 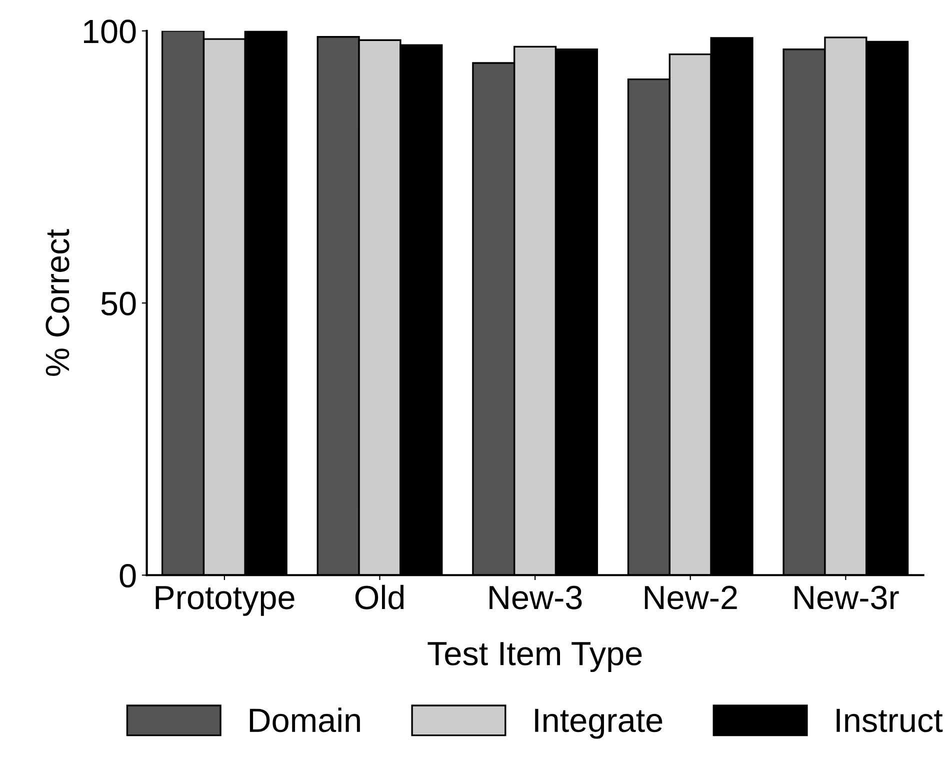 I want to click on x-tick-label: Prototype, so click(x=225, y=601).